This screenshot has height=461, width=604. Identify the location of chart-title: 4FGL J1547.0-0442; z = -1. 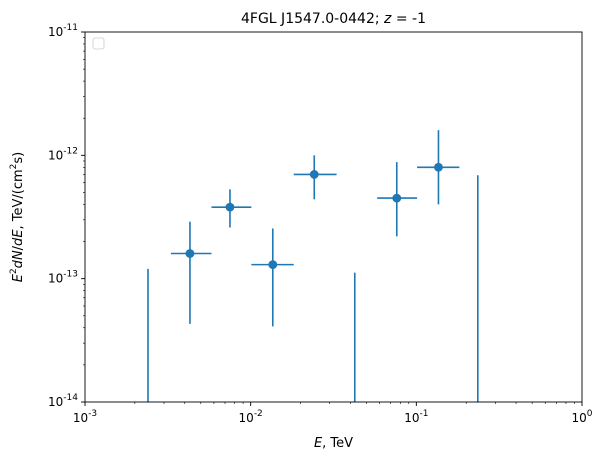
(333, 19).